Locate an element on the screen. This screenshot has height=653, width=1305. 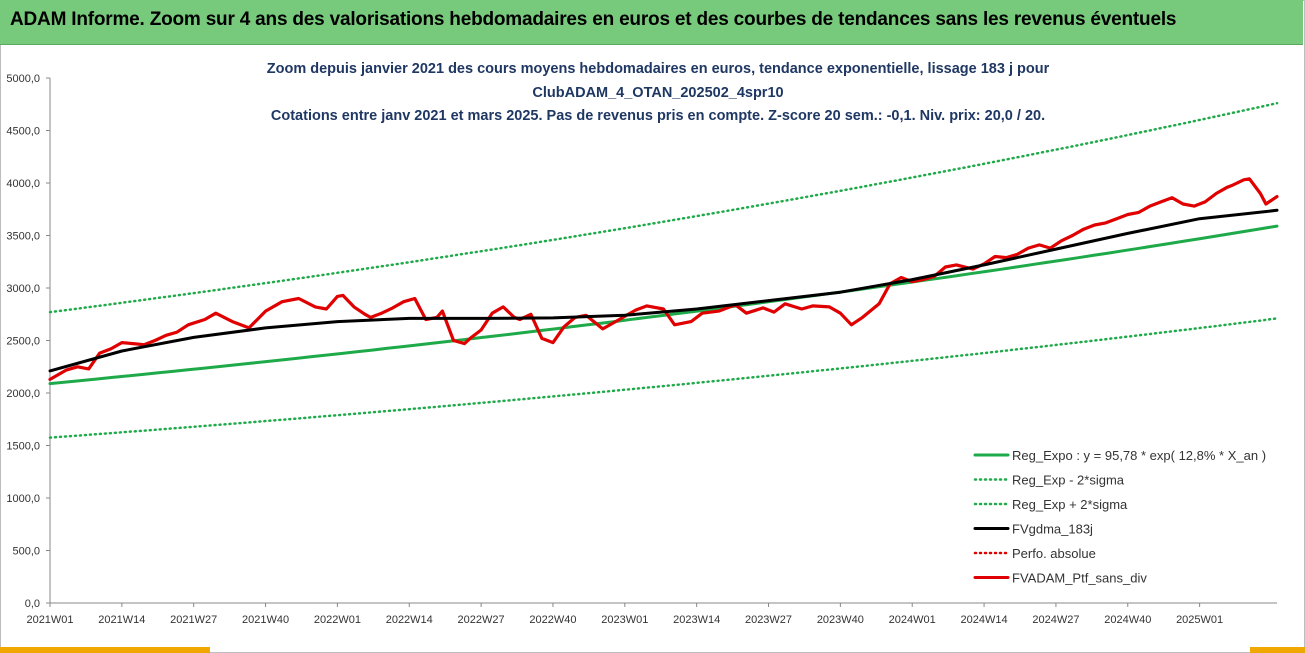
x-tick-label: 2023W27 is located at coordinates (768, 620).